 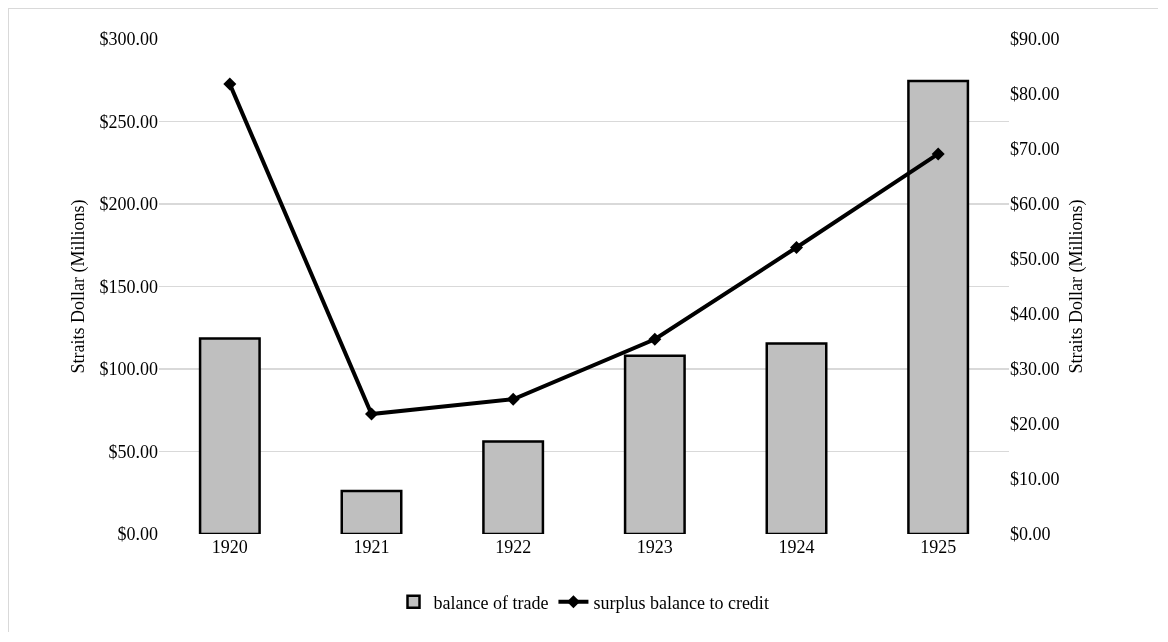 What do you see at coordinates (681, 602) in the screenshot?
I see `legend-label: surplus balance to credit` at bounding box center [681, 602].